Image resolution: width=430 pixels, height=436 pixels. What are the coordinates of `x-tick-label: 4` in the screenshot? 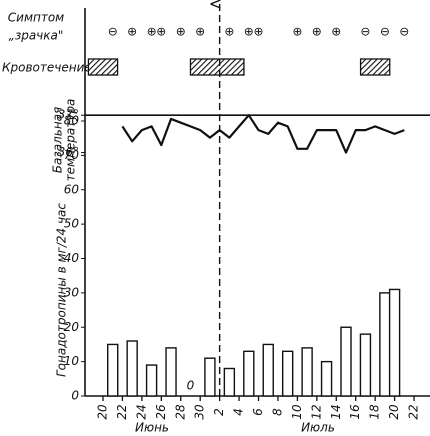 It's located at (239, 412).